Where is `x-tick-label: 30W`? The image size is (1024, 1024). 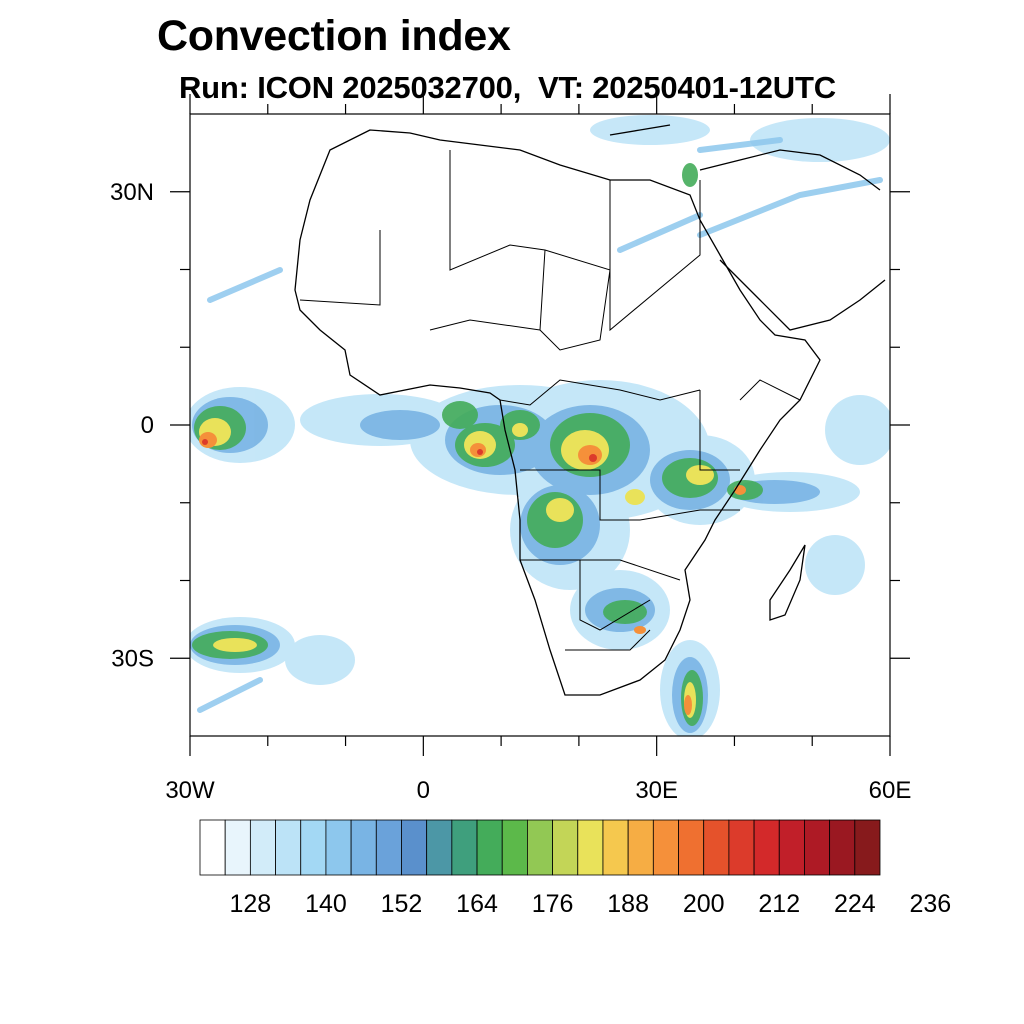
x-tick-label: 30W is located at coordinates (190, 790).